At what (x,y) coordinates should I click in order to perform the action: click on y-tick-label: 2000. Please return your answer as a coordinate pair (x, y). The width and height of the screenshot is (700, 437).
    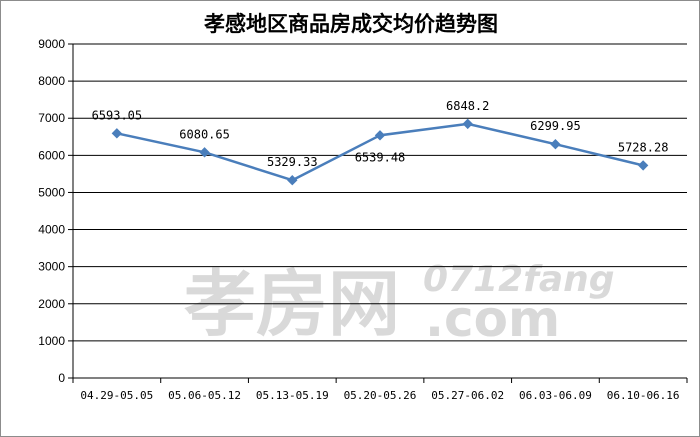
    Looking at the image, I should click on (51, 304).